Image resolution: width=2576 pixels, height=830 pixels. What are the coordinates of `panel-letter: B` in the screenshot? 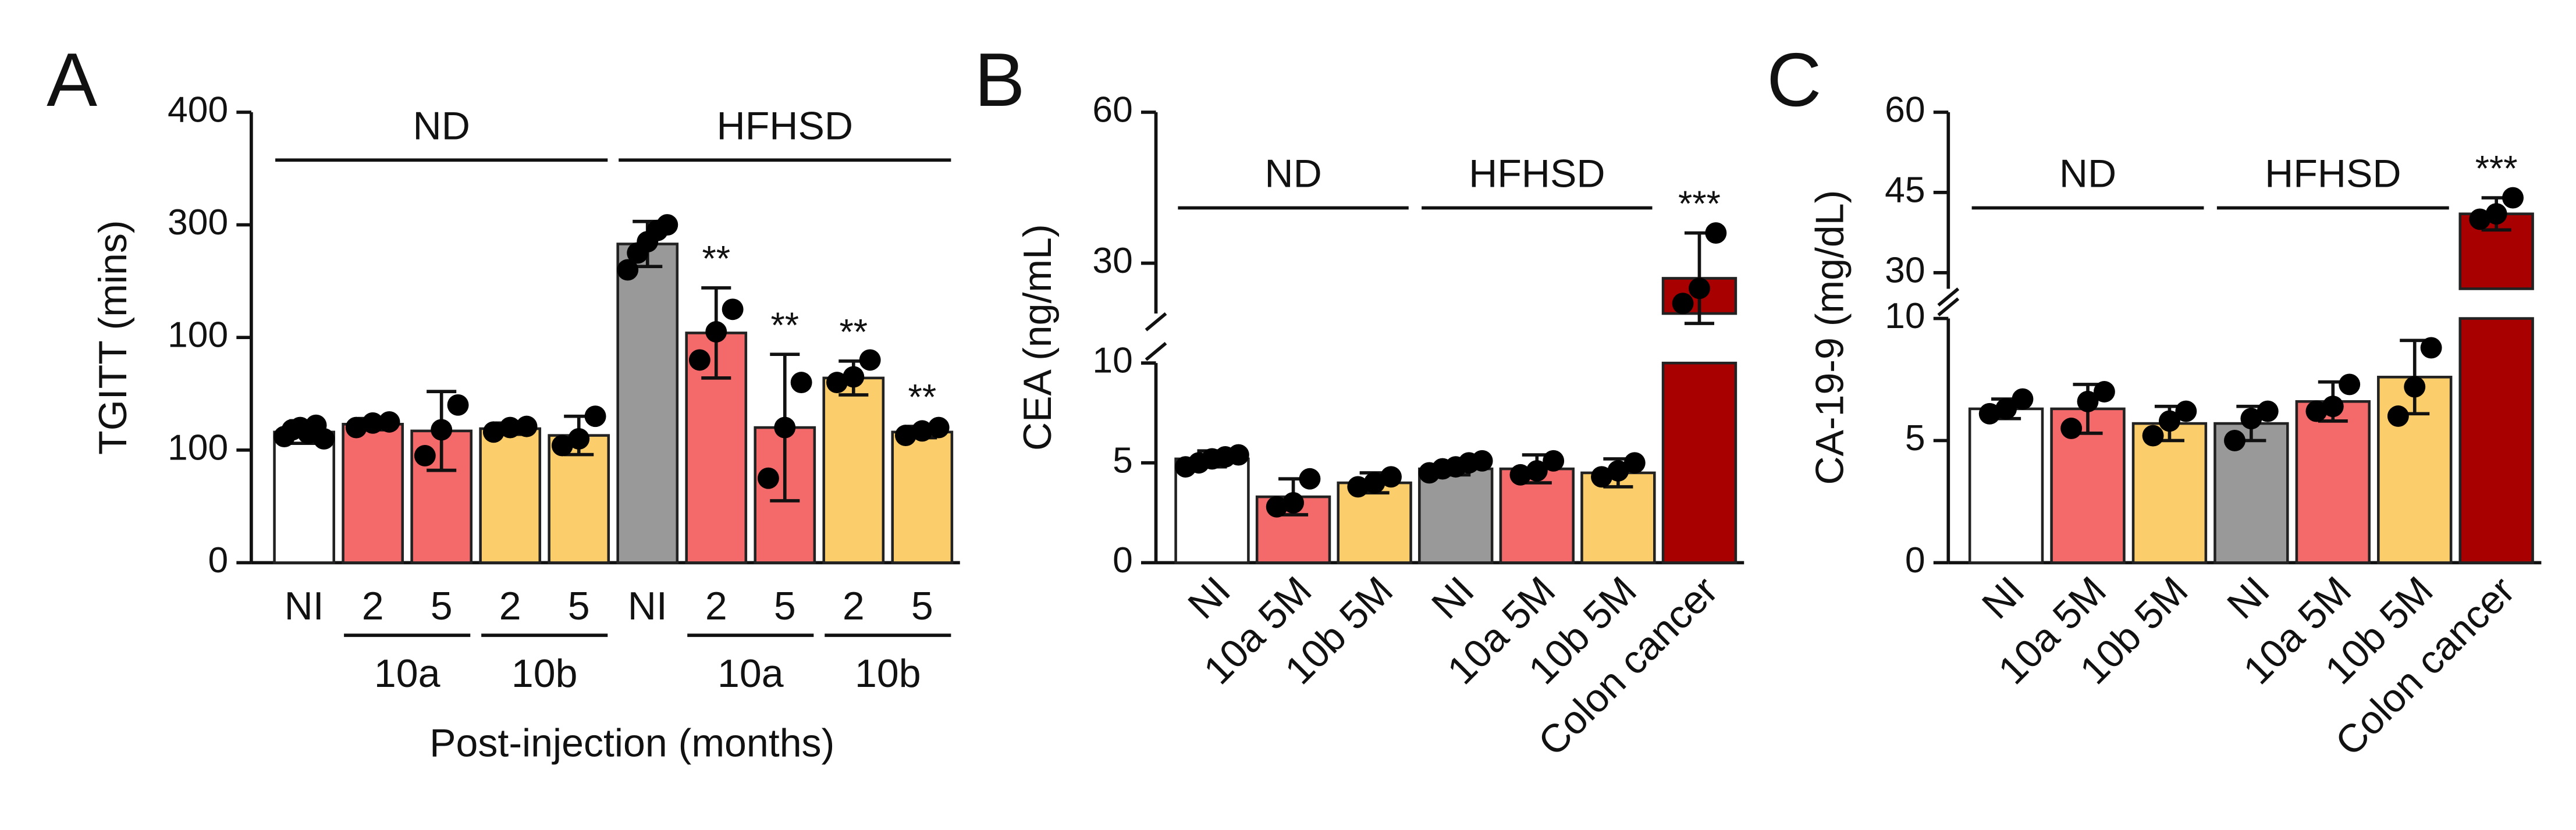 It's located at (999, 80).